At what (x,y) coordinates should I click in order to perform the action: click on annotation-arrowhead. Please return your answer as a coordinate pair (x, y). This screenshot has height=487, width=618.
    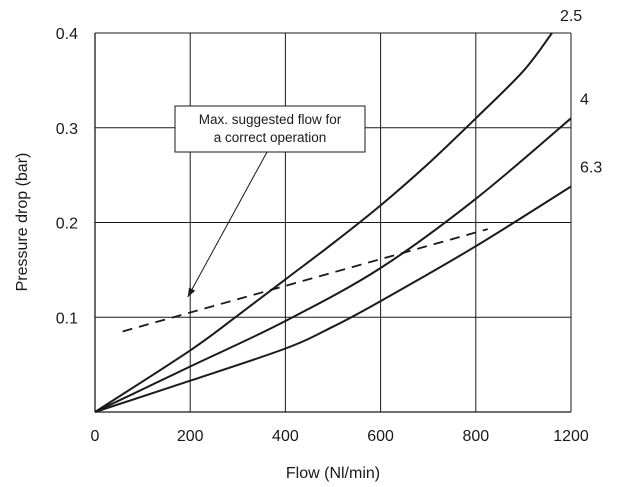
    Looking at the image, I should click on (191, 292).